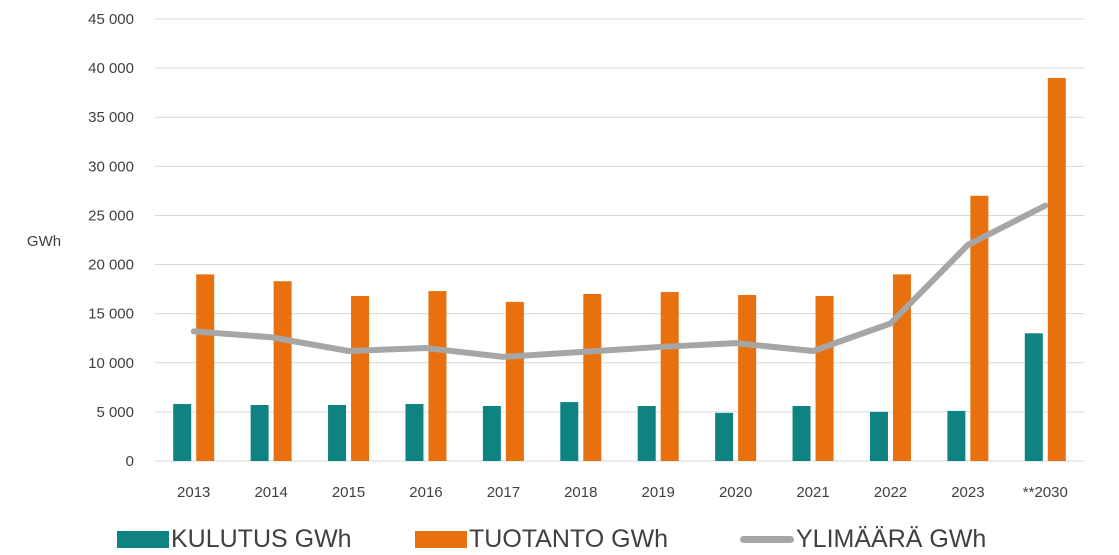 This screenshot has height=555, width=1119. I want to click on legend: KULUTUS GWh TUOTANTO GWh YLIMÄÄRÄ GWh, so click(559, 539).